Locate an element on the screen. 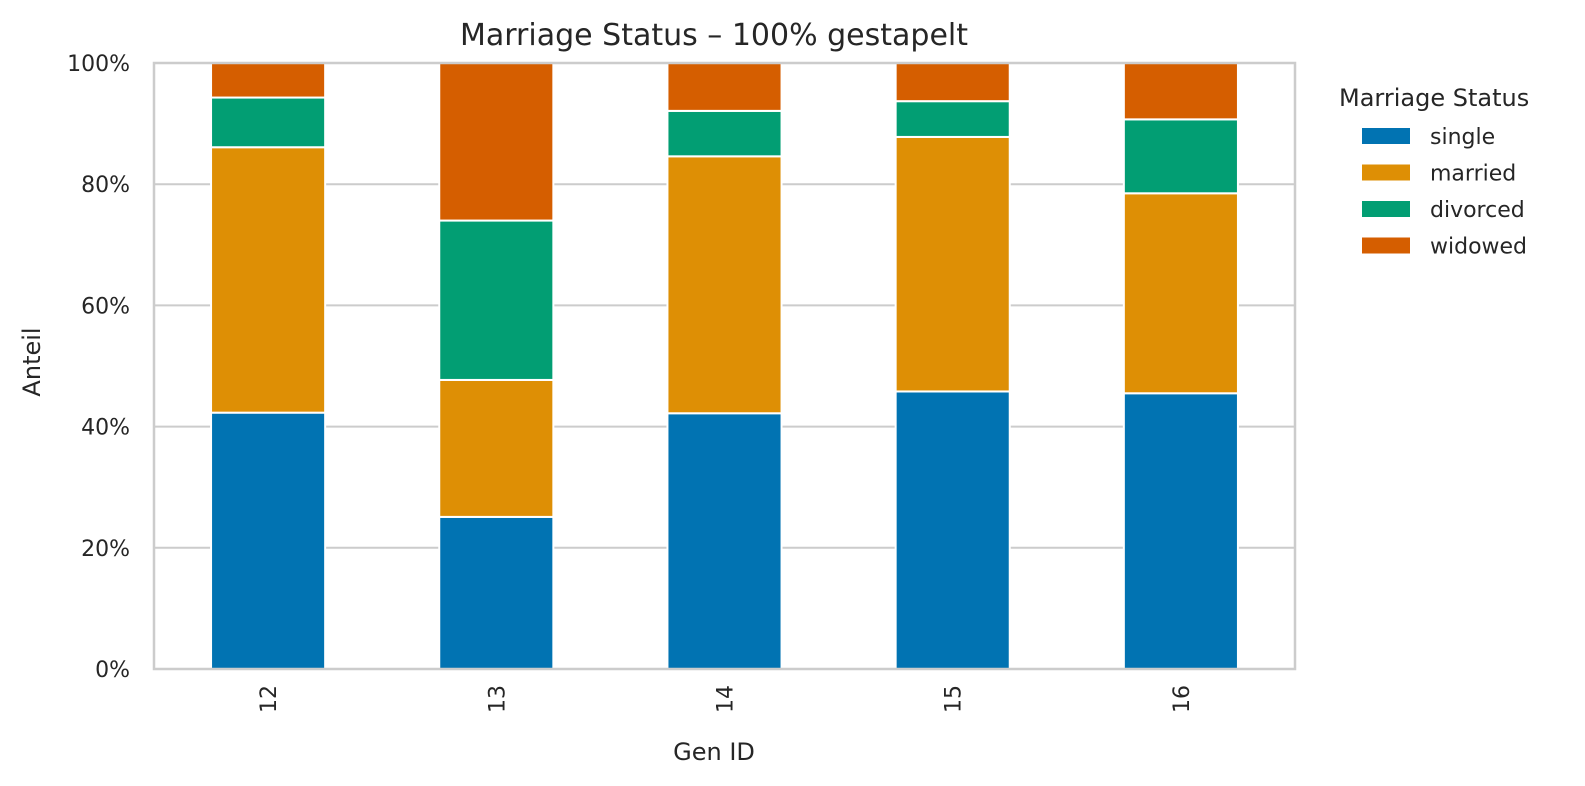  x-tick-label: 13 is located at coordinates (497, 699).